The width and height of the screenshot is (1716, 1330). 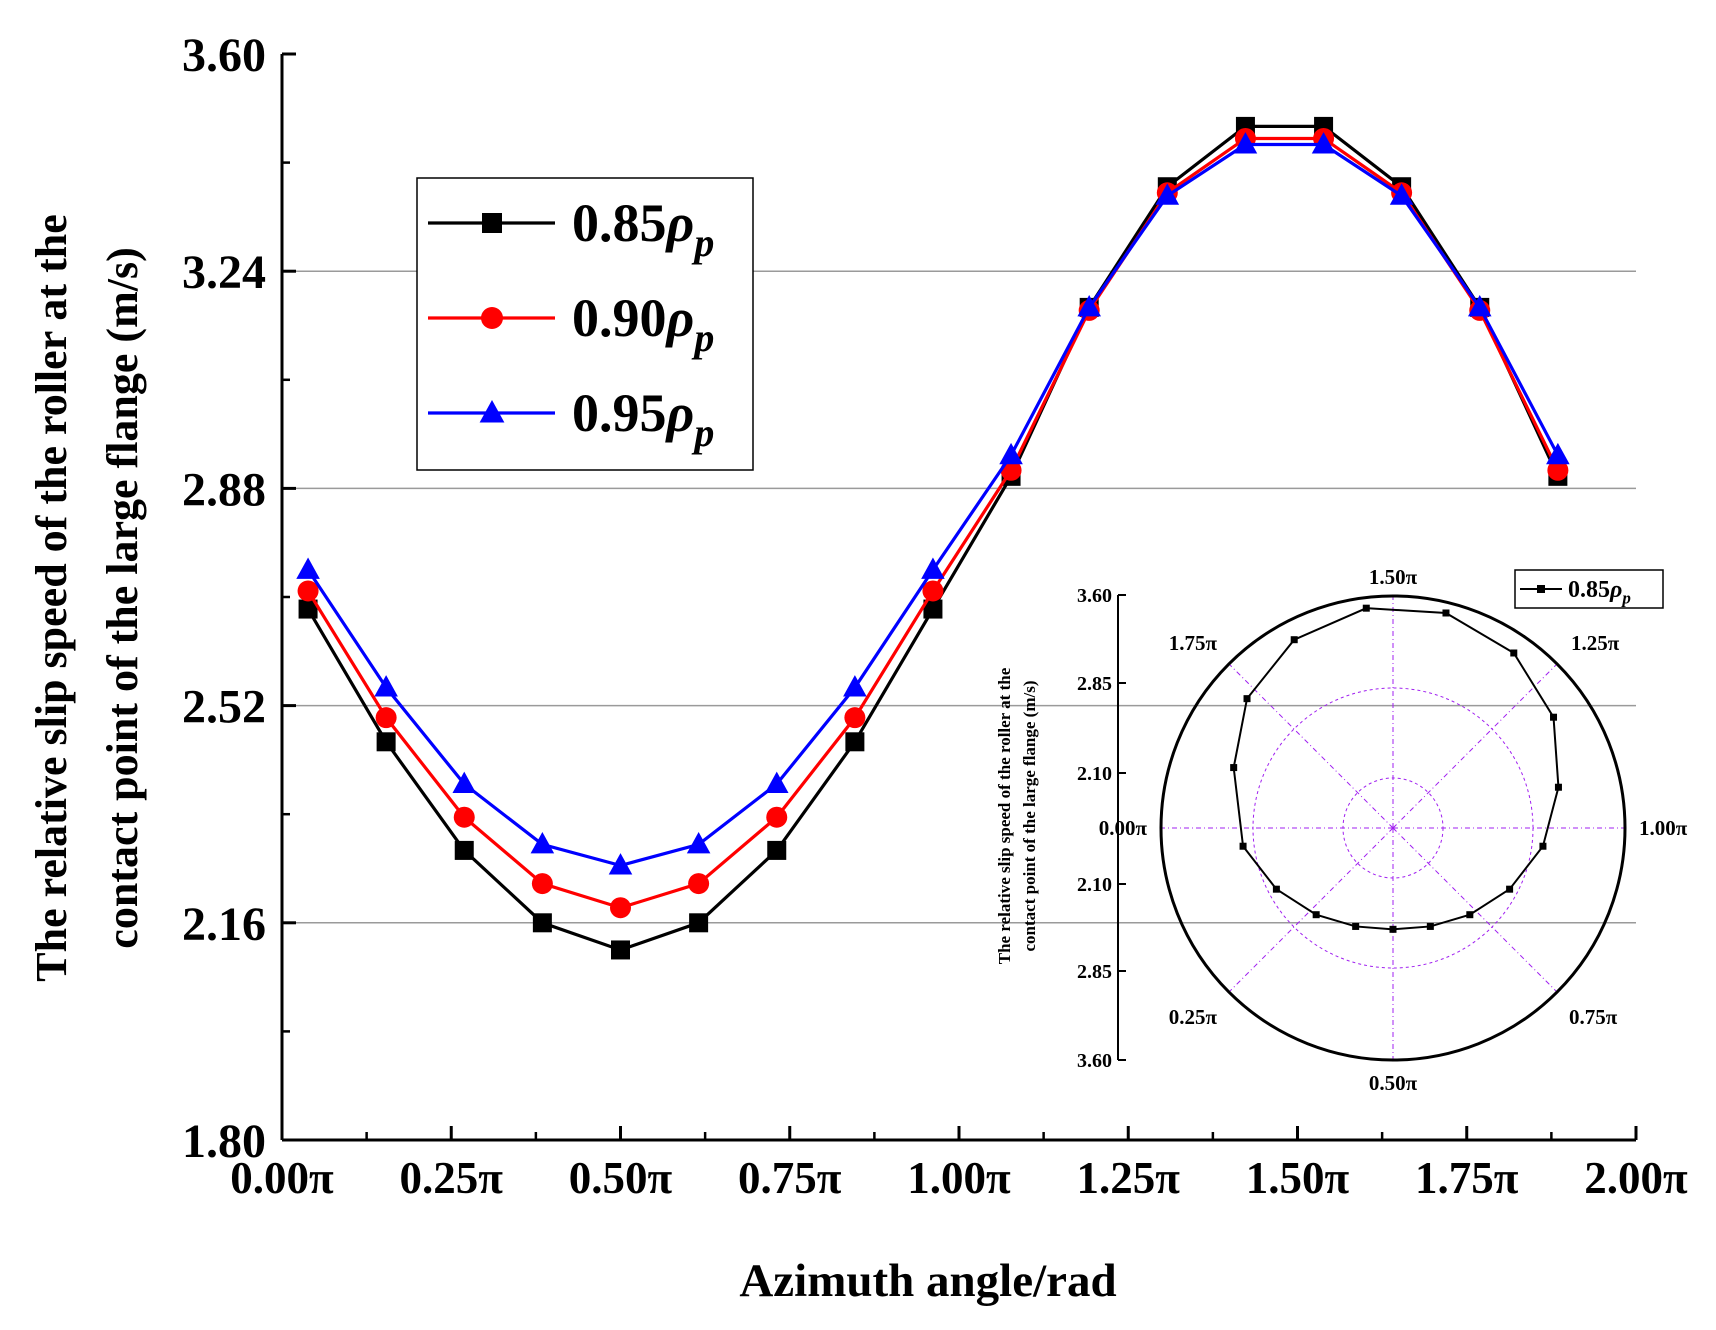 What do you see at coordinates (1595, 643) in the screenshot?
I see `polar-angle-label: 1.25π` at bounding box center [1595, 643].